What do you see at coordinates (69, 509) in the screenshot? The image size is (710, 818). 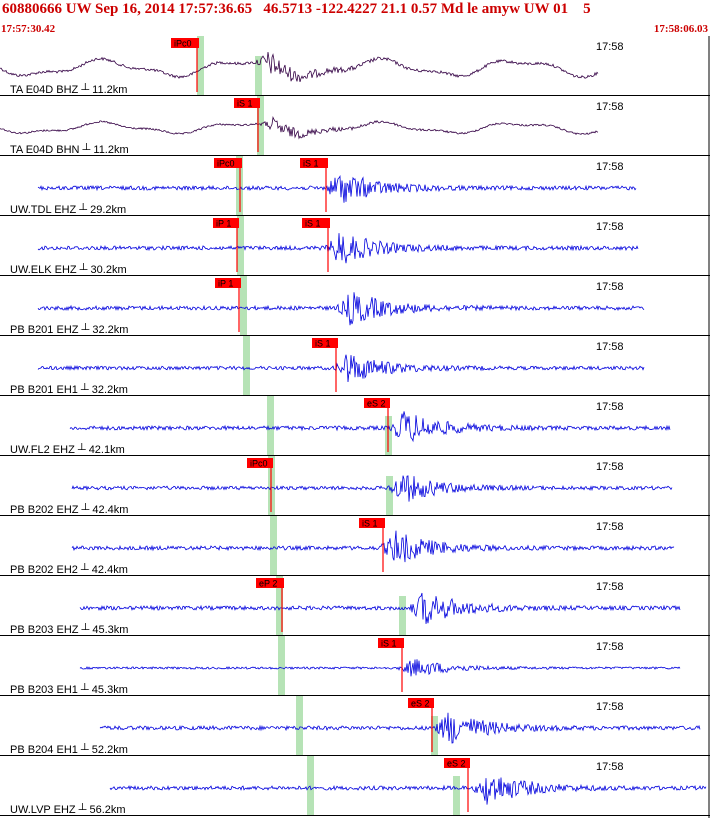 I see `station-label: PB B202 EHZ ┴ 42.4km` at bounding box center [69, 509].